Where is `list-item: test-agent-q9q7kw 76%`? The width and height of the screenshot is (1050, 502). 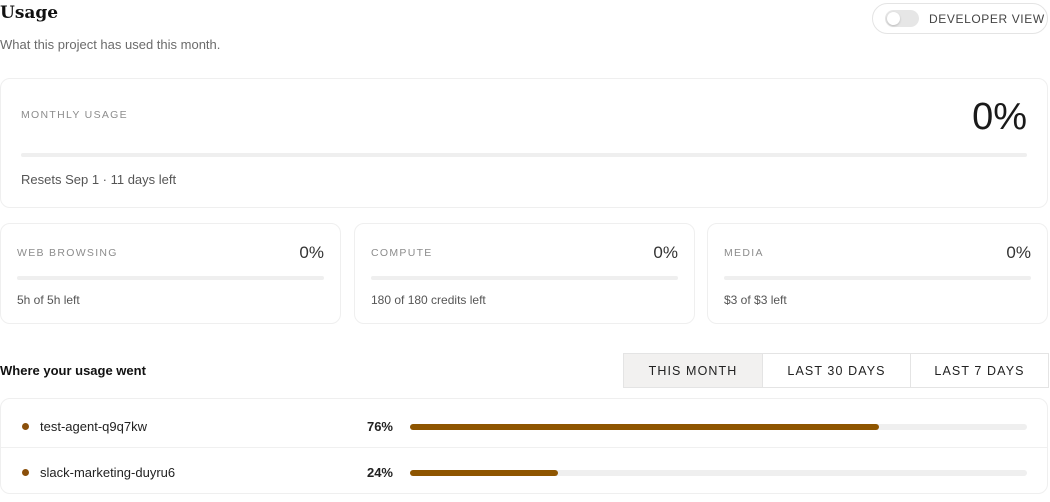 list-item: test-agent-q9q7kw 76% is located at coordinates (524, 424).